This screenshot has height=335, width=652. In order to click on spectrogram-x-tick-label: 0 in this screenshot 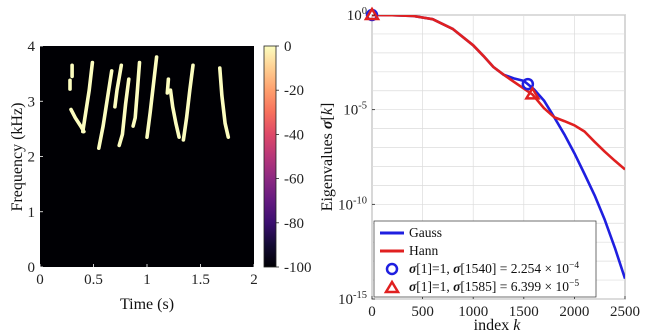, I will do `click(40, 280)`.